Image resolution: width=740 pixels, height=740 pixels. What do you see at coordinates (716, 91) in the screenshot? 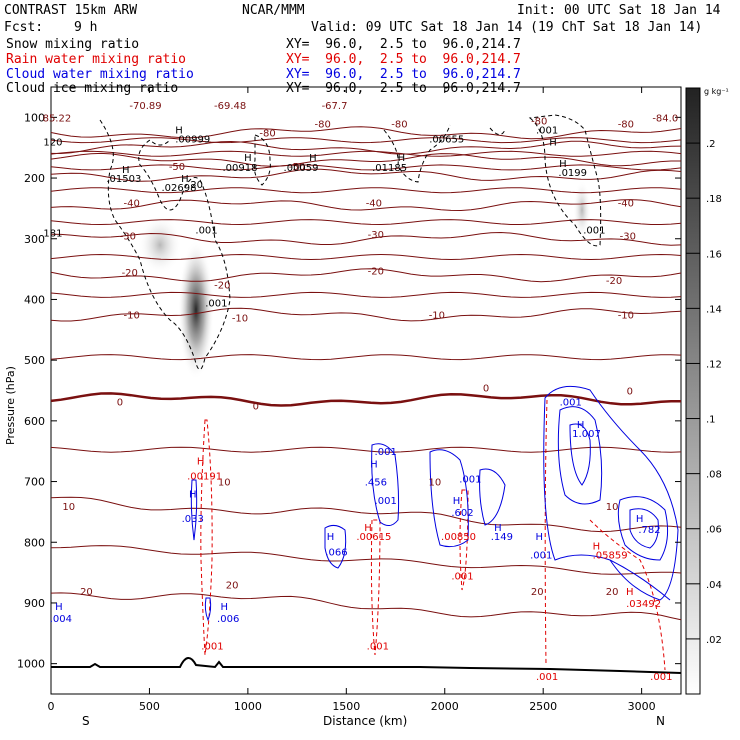
I see `colorbar-unit: g kg⁻¹` at bounding box center [716, 91].